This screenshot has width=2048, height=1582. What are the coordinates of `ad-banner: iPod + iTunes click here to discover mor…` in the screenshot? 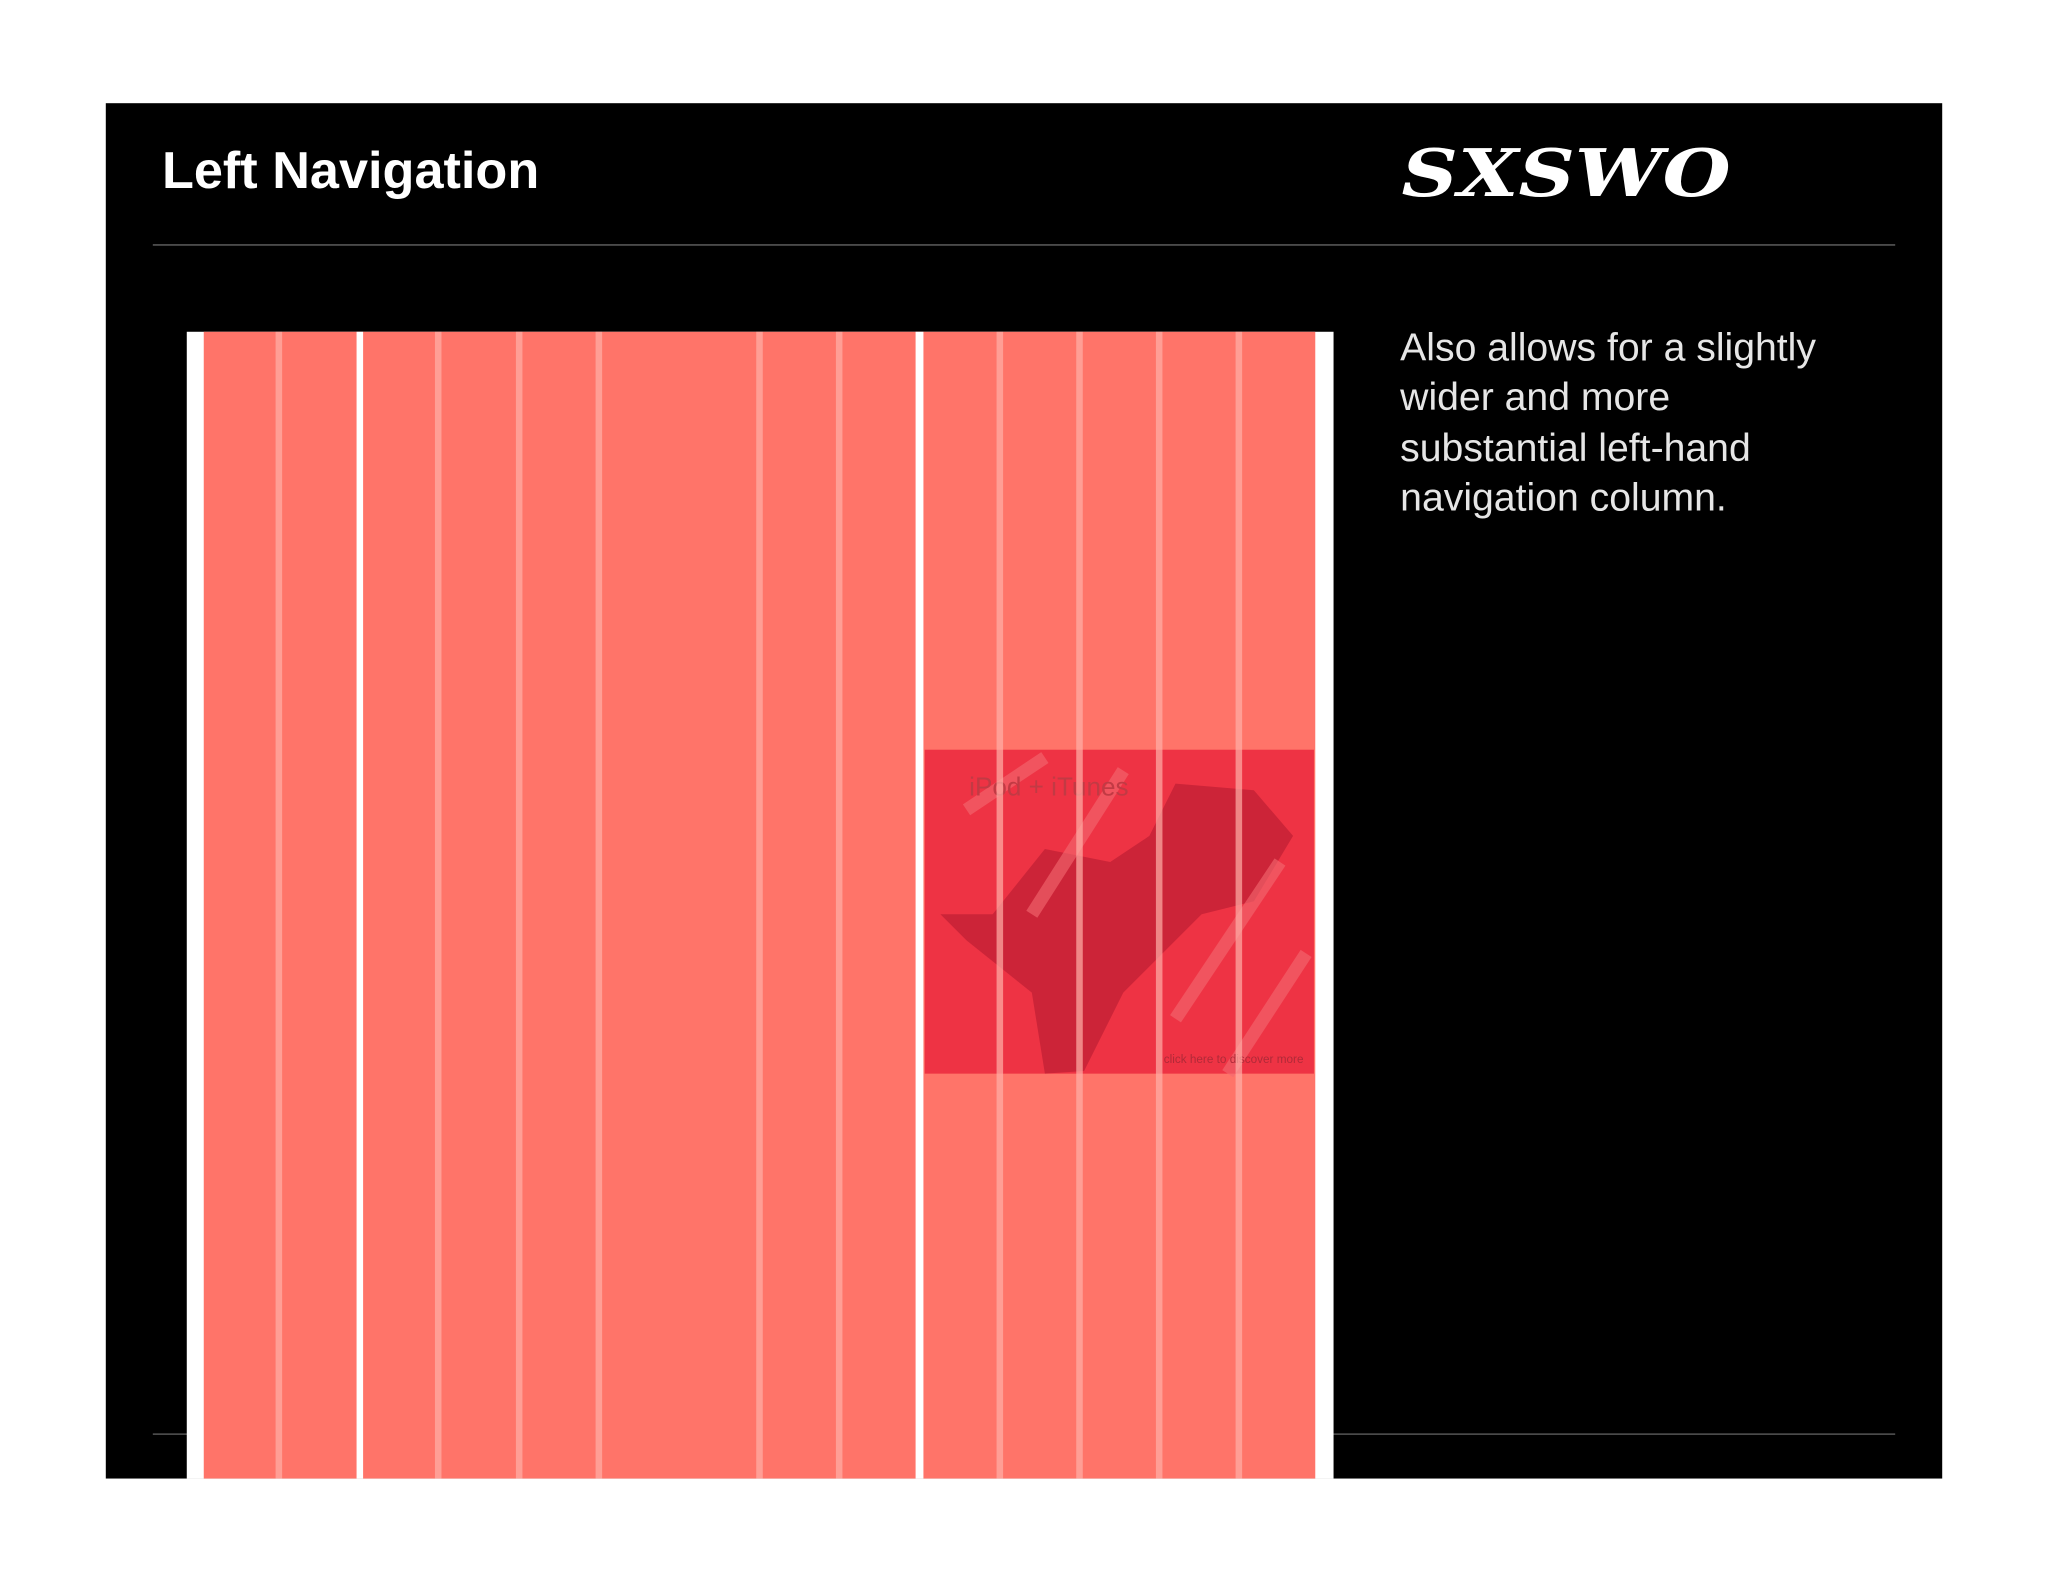 It's located at (1119, 913).